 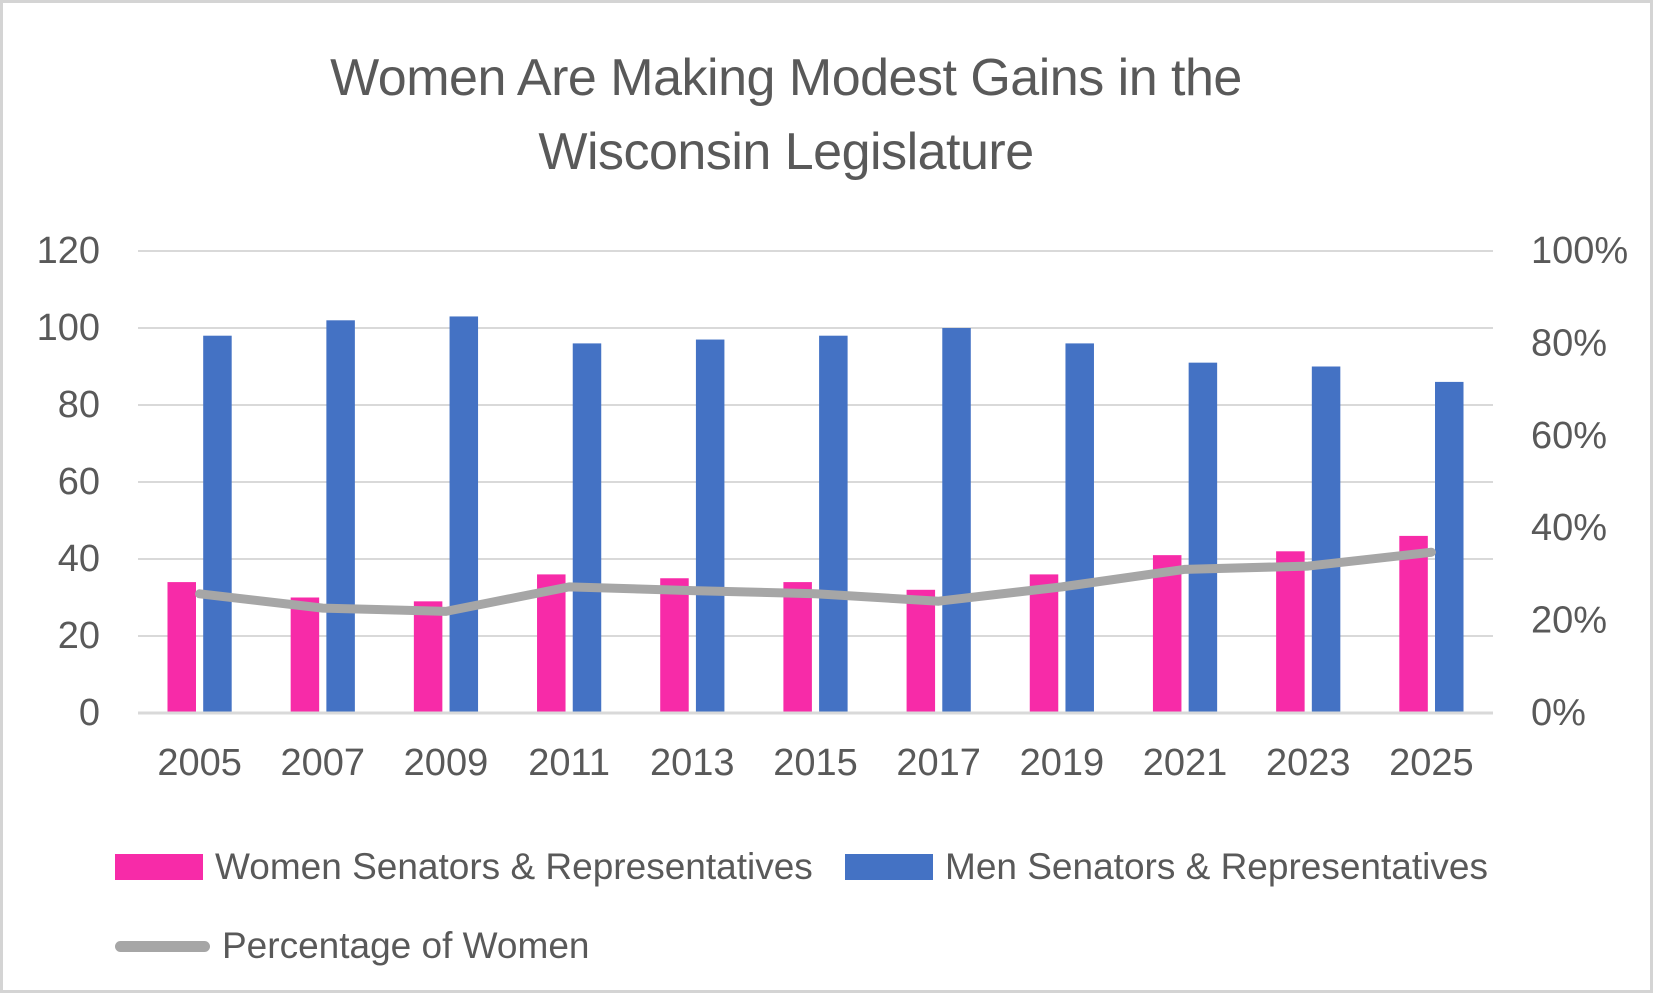 What do you see at coordinates (815, 581) in the screenshot?
I see `percentage-of-women-line` at bounding box center [815, 581].